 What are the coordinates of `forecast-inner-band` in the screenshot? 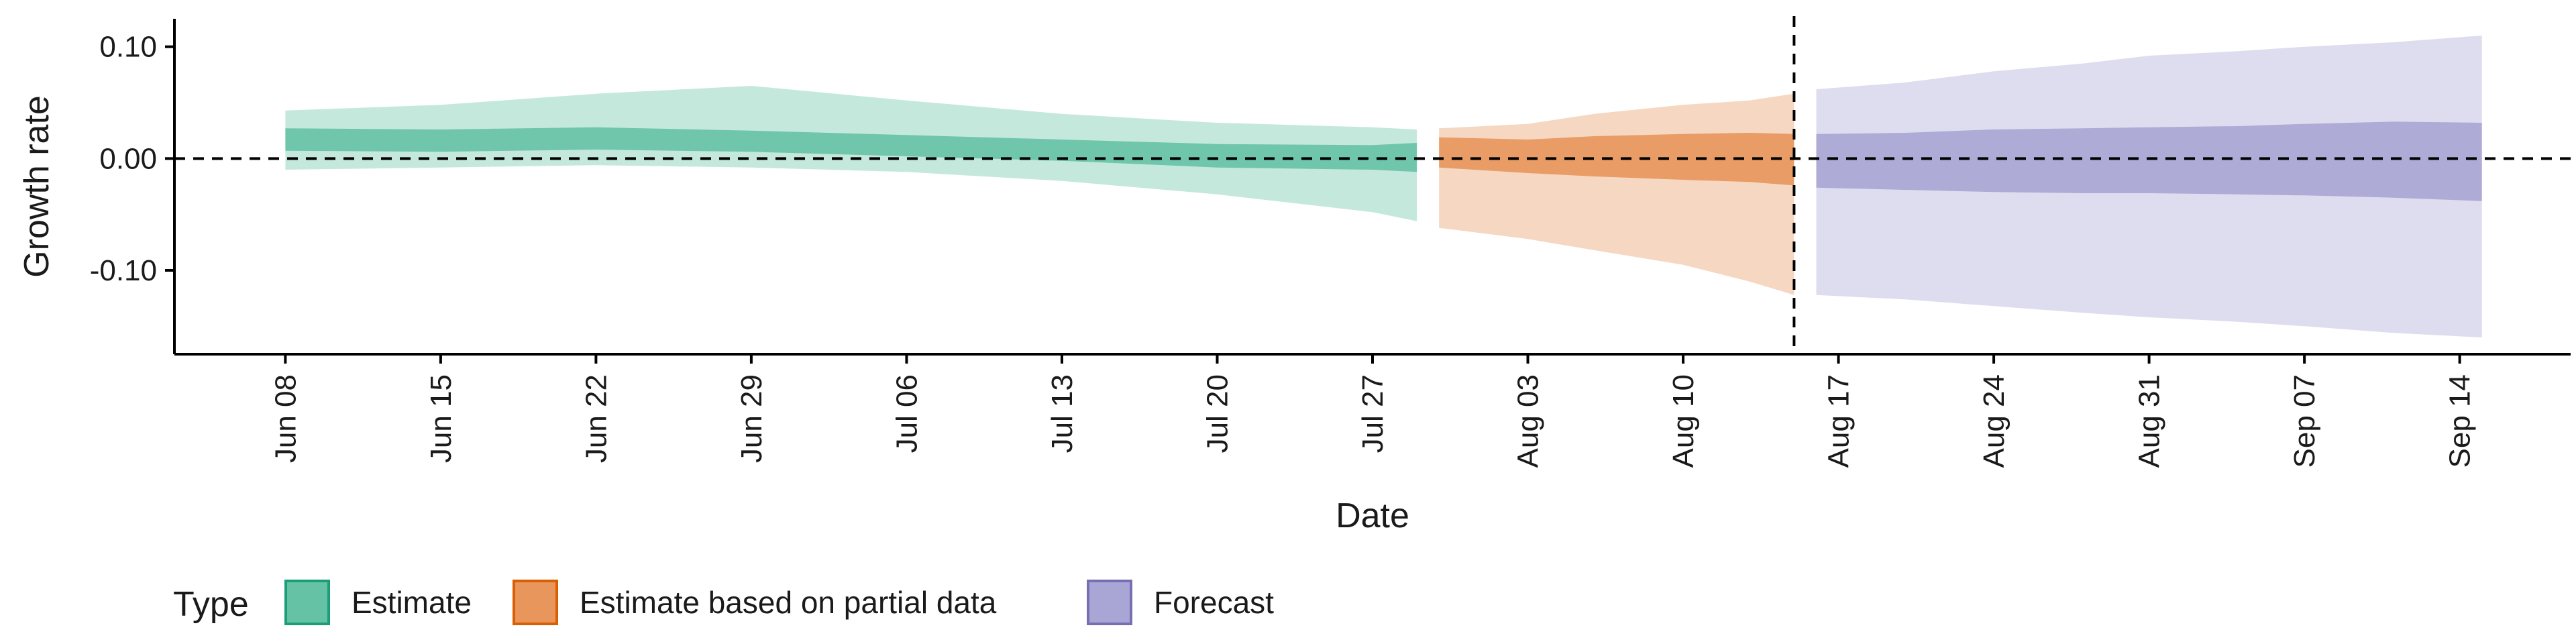 It's located at (2149, 161).